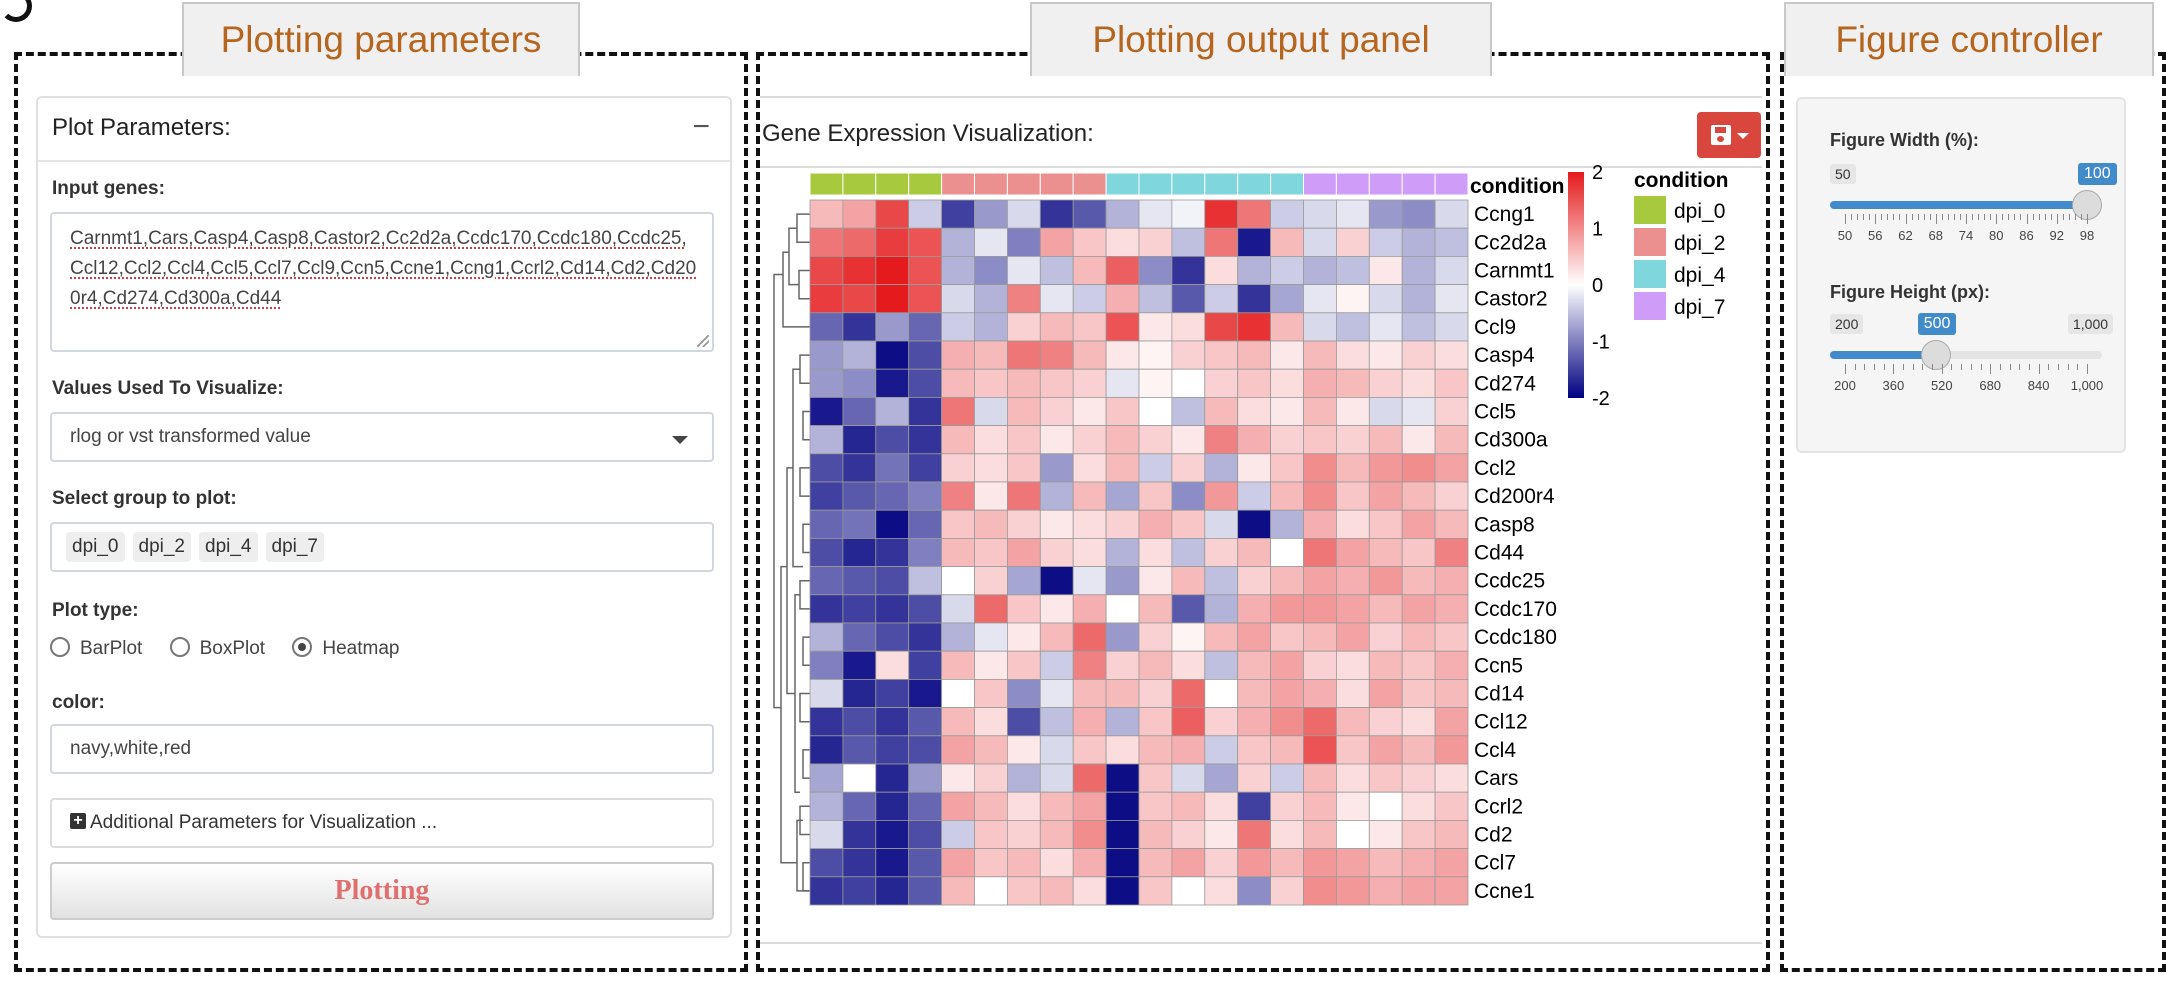  What do you see at coordinates (2056, 235) in the screenshot?
I see `slider-tick-label: 92` at bounding box center [2056, 235].